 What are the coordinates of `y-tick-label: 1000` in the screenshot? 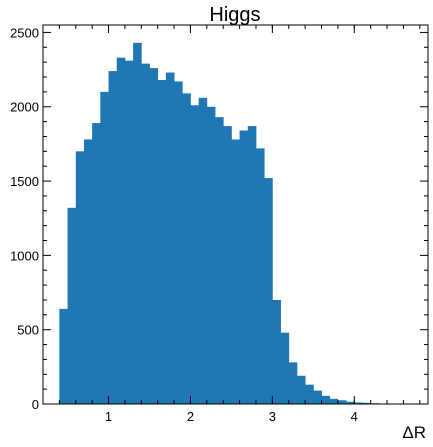 It's located at (24, 255).